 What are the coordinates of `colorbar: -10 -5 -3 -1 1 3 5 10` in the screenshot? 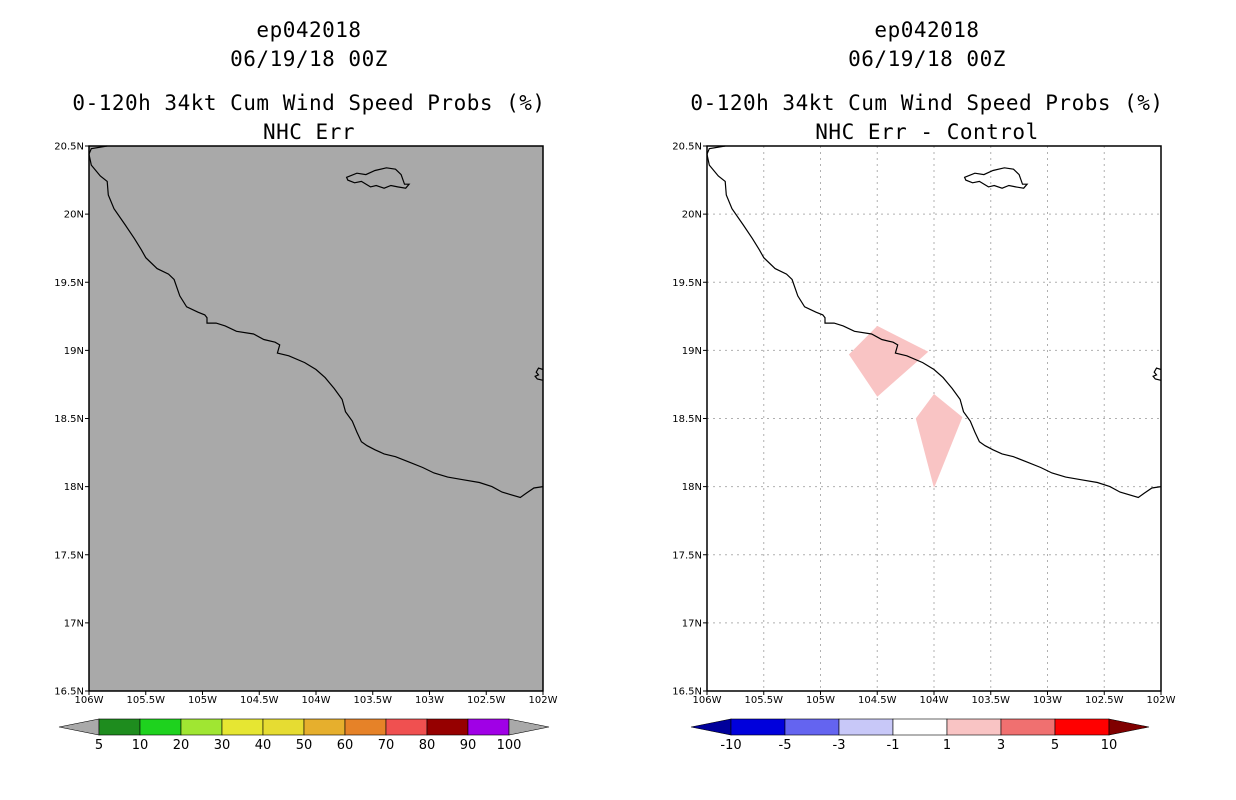 It's located at (920, 735).